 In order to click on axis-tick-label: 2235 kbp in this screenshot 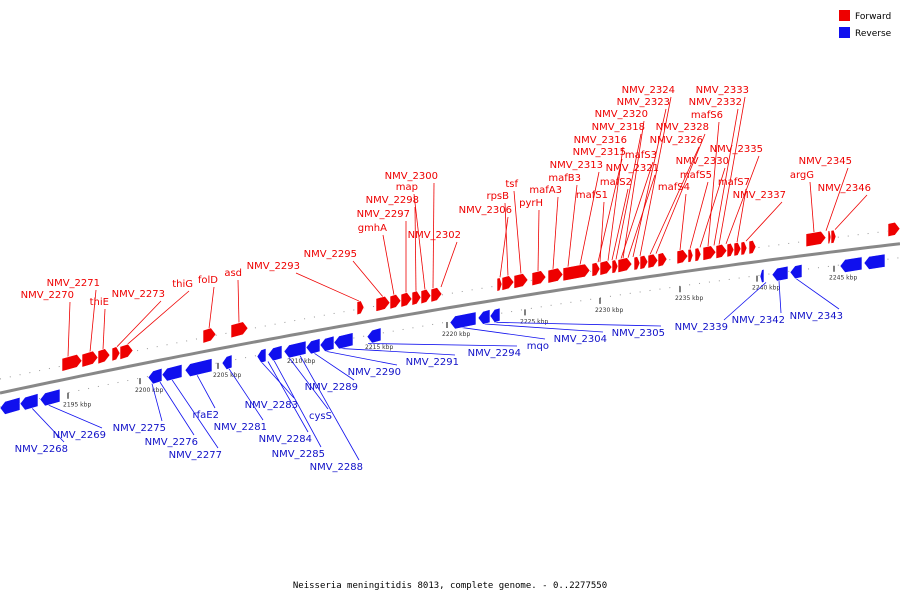, I will do `click(689, 298)`.